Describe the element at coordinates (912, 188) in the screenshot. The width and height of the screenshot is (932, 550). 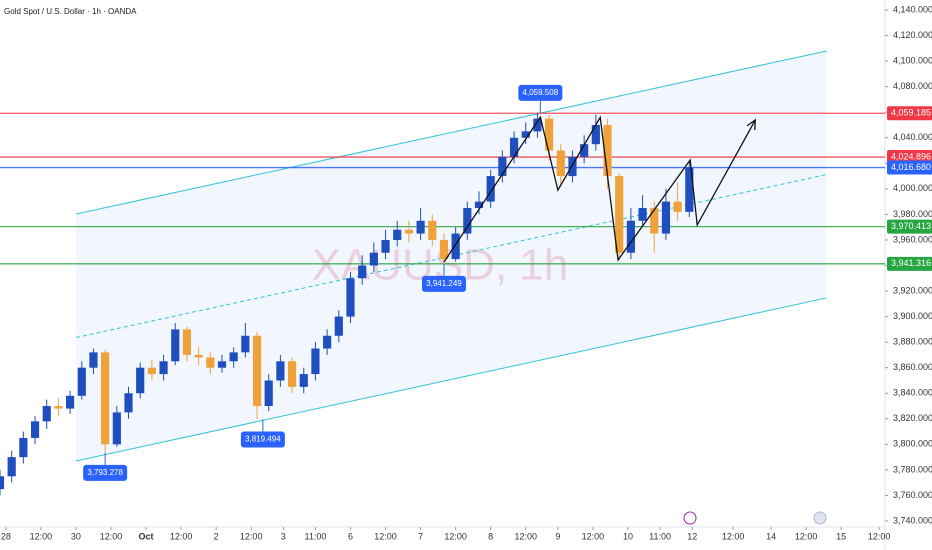
I see `y-tick-label: 4,000.000` at that location.